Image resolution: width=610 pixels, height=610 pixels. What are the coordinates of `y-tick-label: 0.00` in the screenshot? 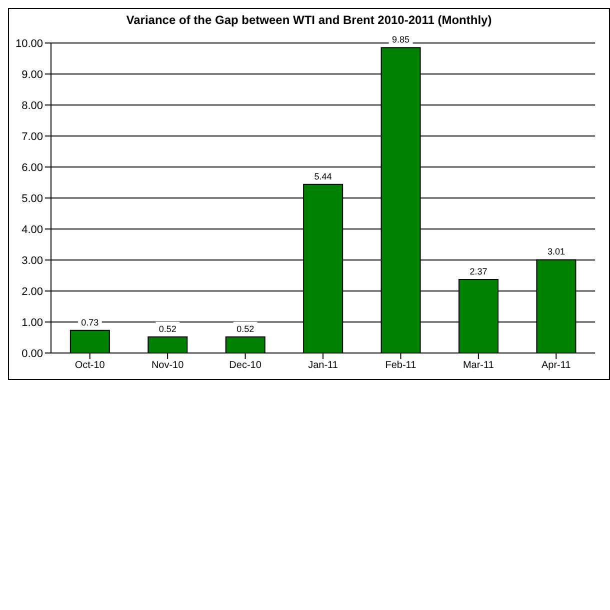 It's located at (32, 354).